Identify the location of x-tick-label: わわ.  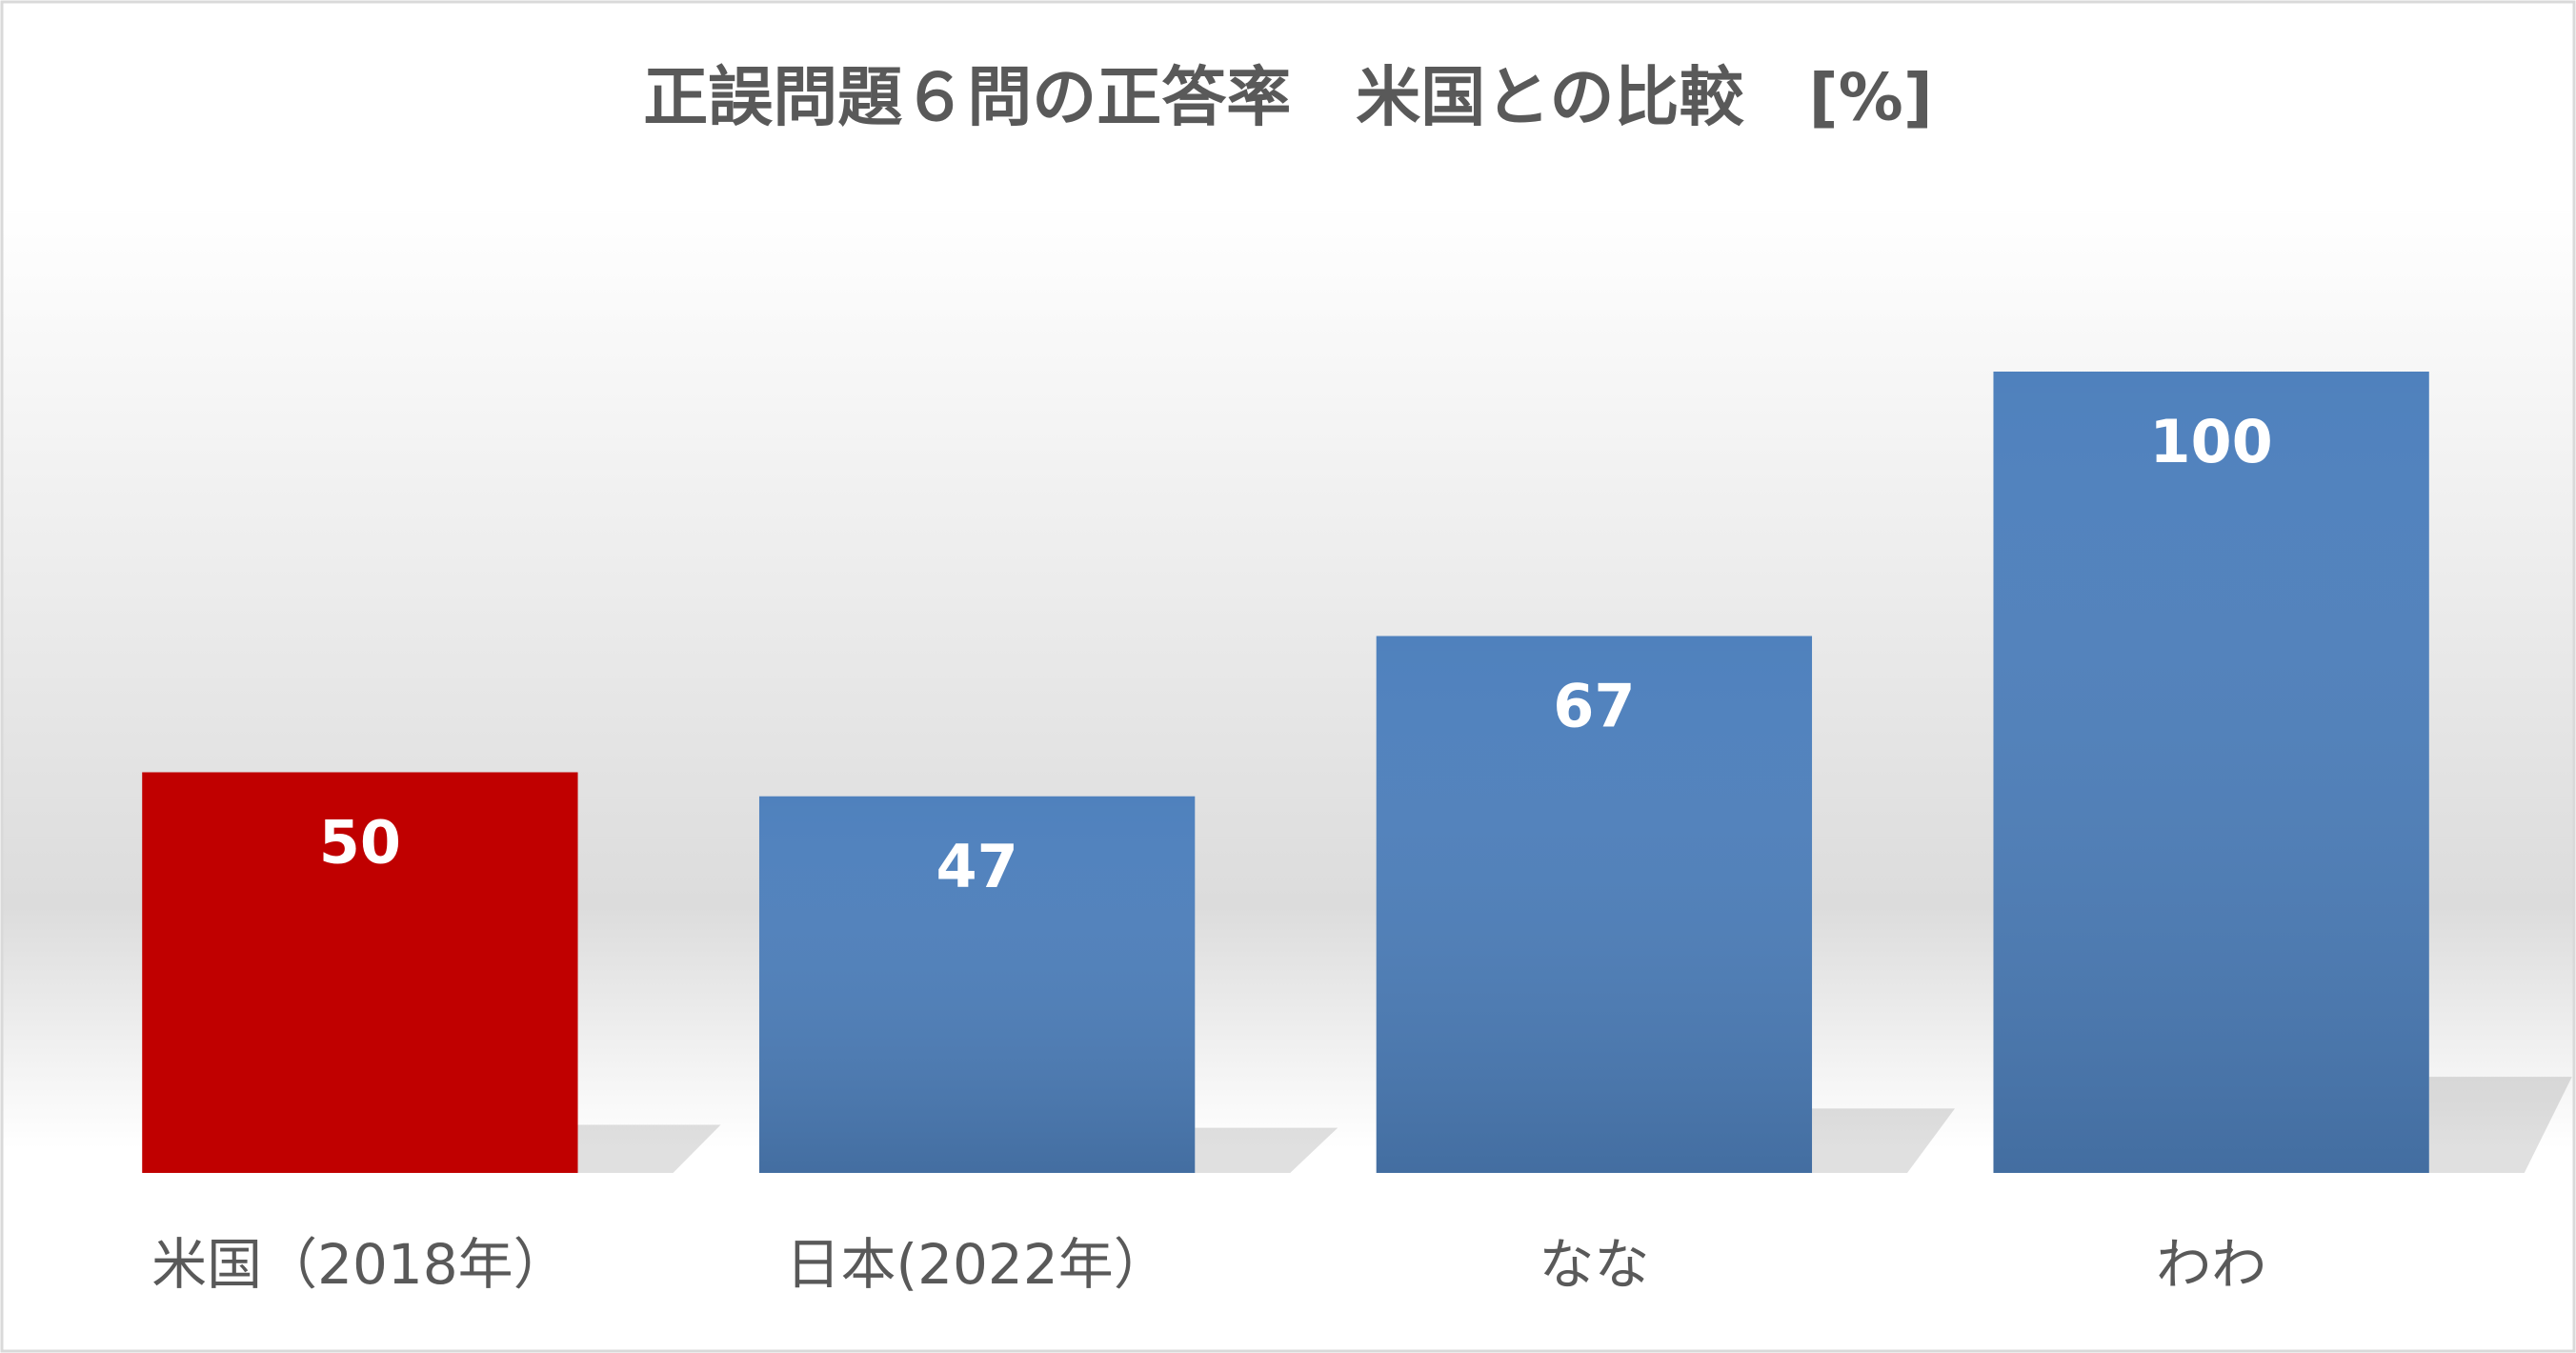
(2211, 1264).